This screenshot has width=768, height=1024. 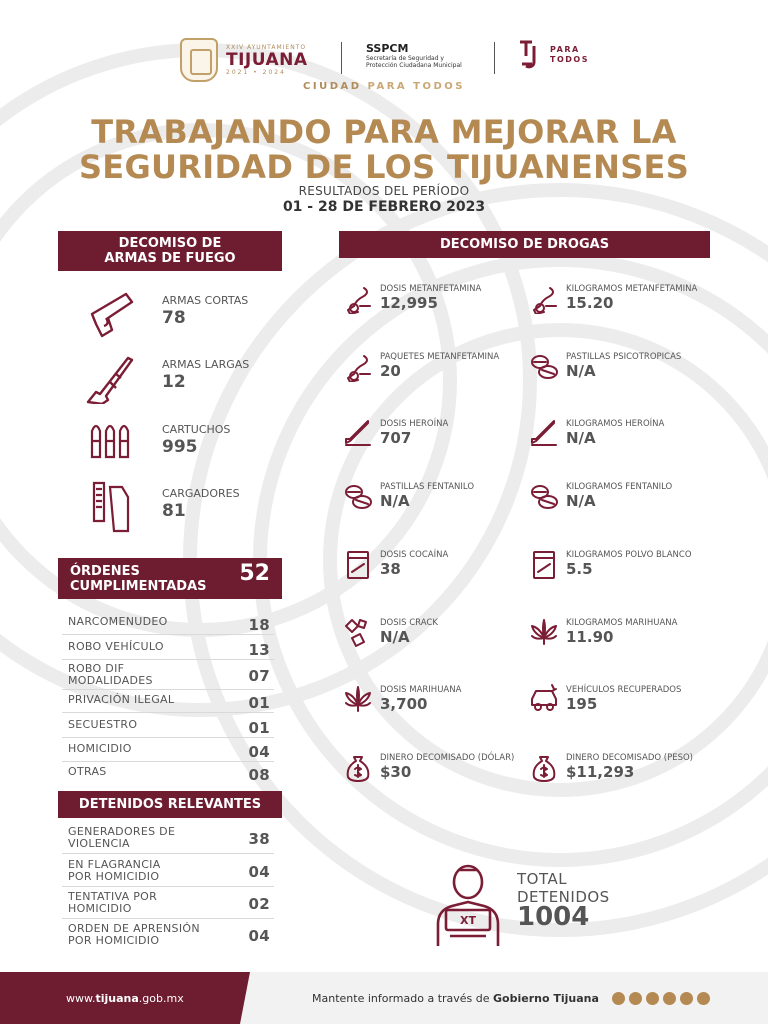 What do you see at coordinates (409, 623) in the screenshot?
I see `drug-label: DOSIS CRACK` at bounding box center [409, 623].